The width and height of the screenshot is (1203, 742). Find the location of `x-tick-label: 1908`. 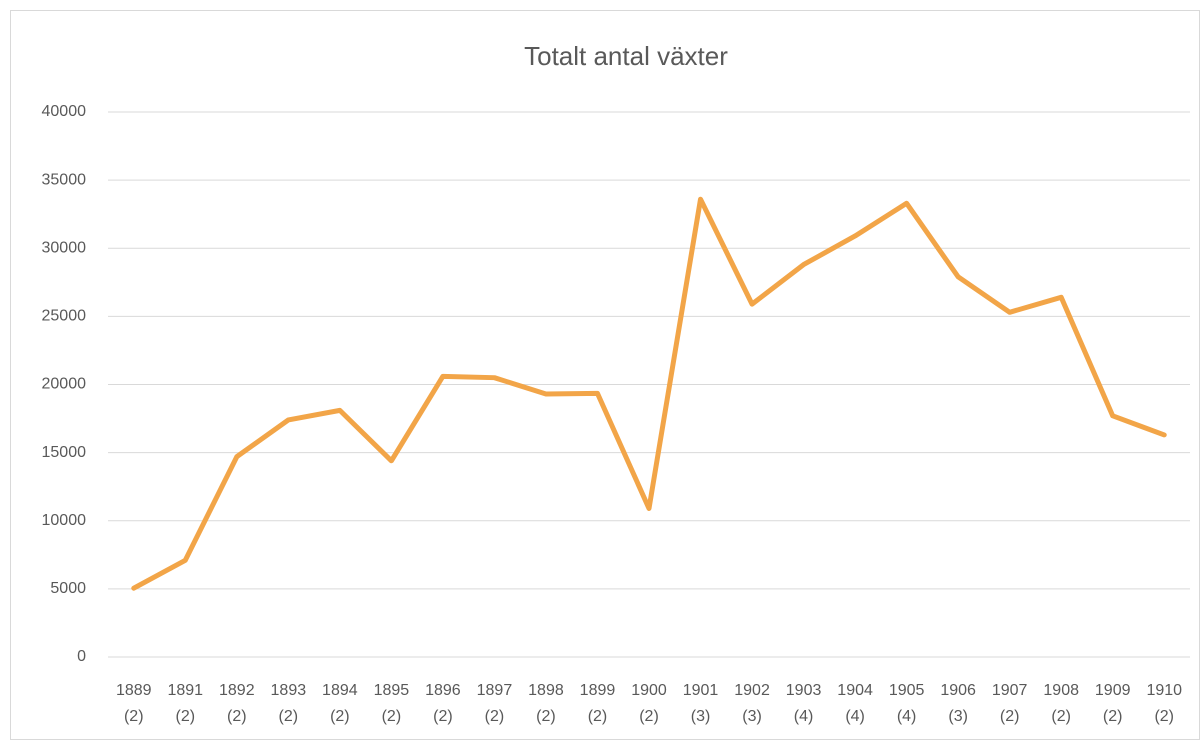

x-tick-label: 1908 is located at coordinates (1061, 690).